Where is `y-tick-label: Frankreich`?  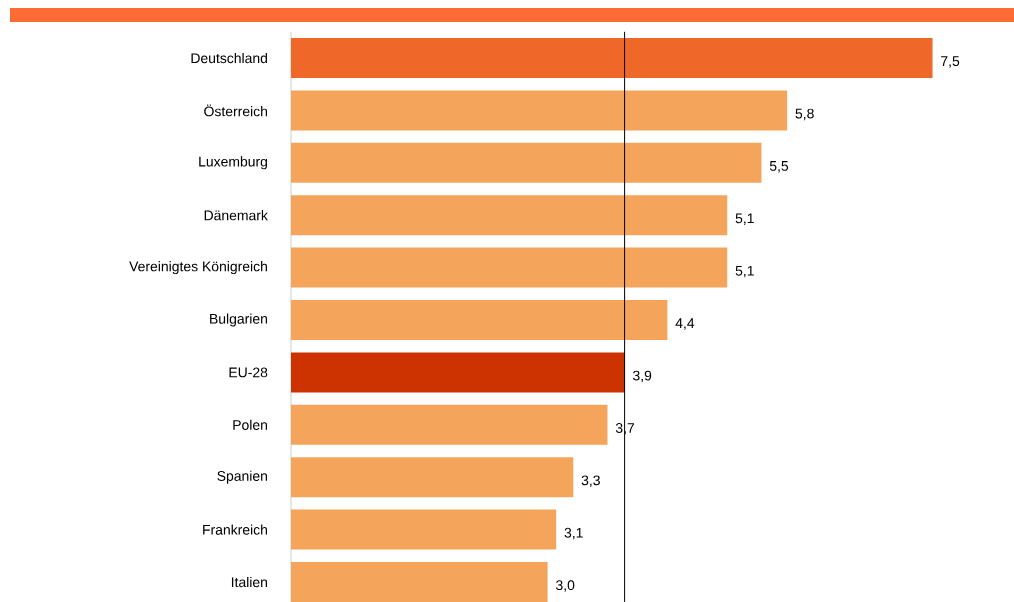 y-tick-label: Frankreich is located at coordinates (235, 529).